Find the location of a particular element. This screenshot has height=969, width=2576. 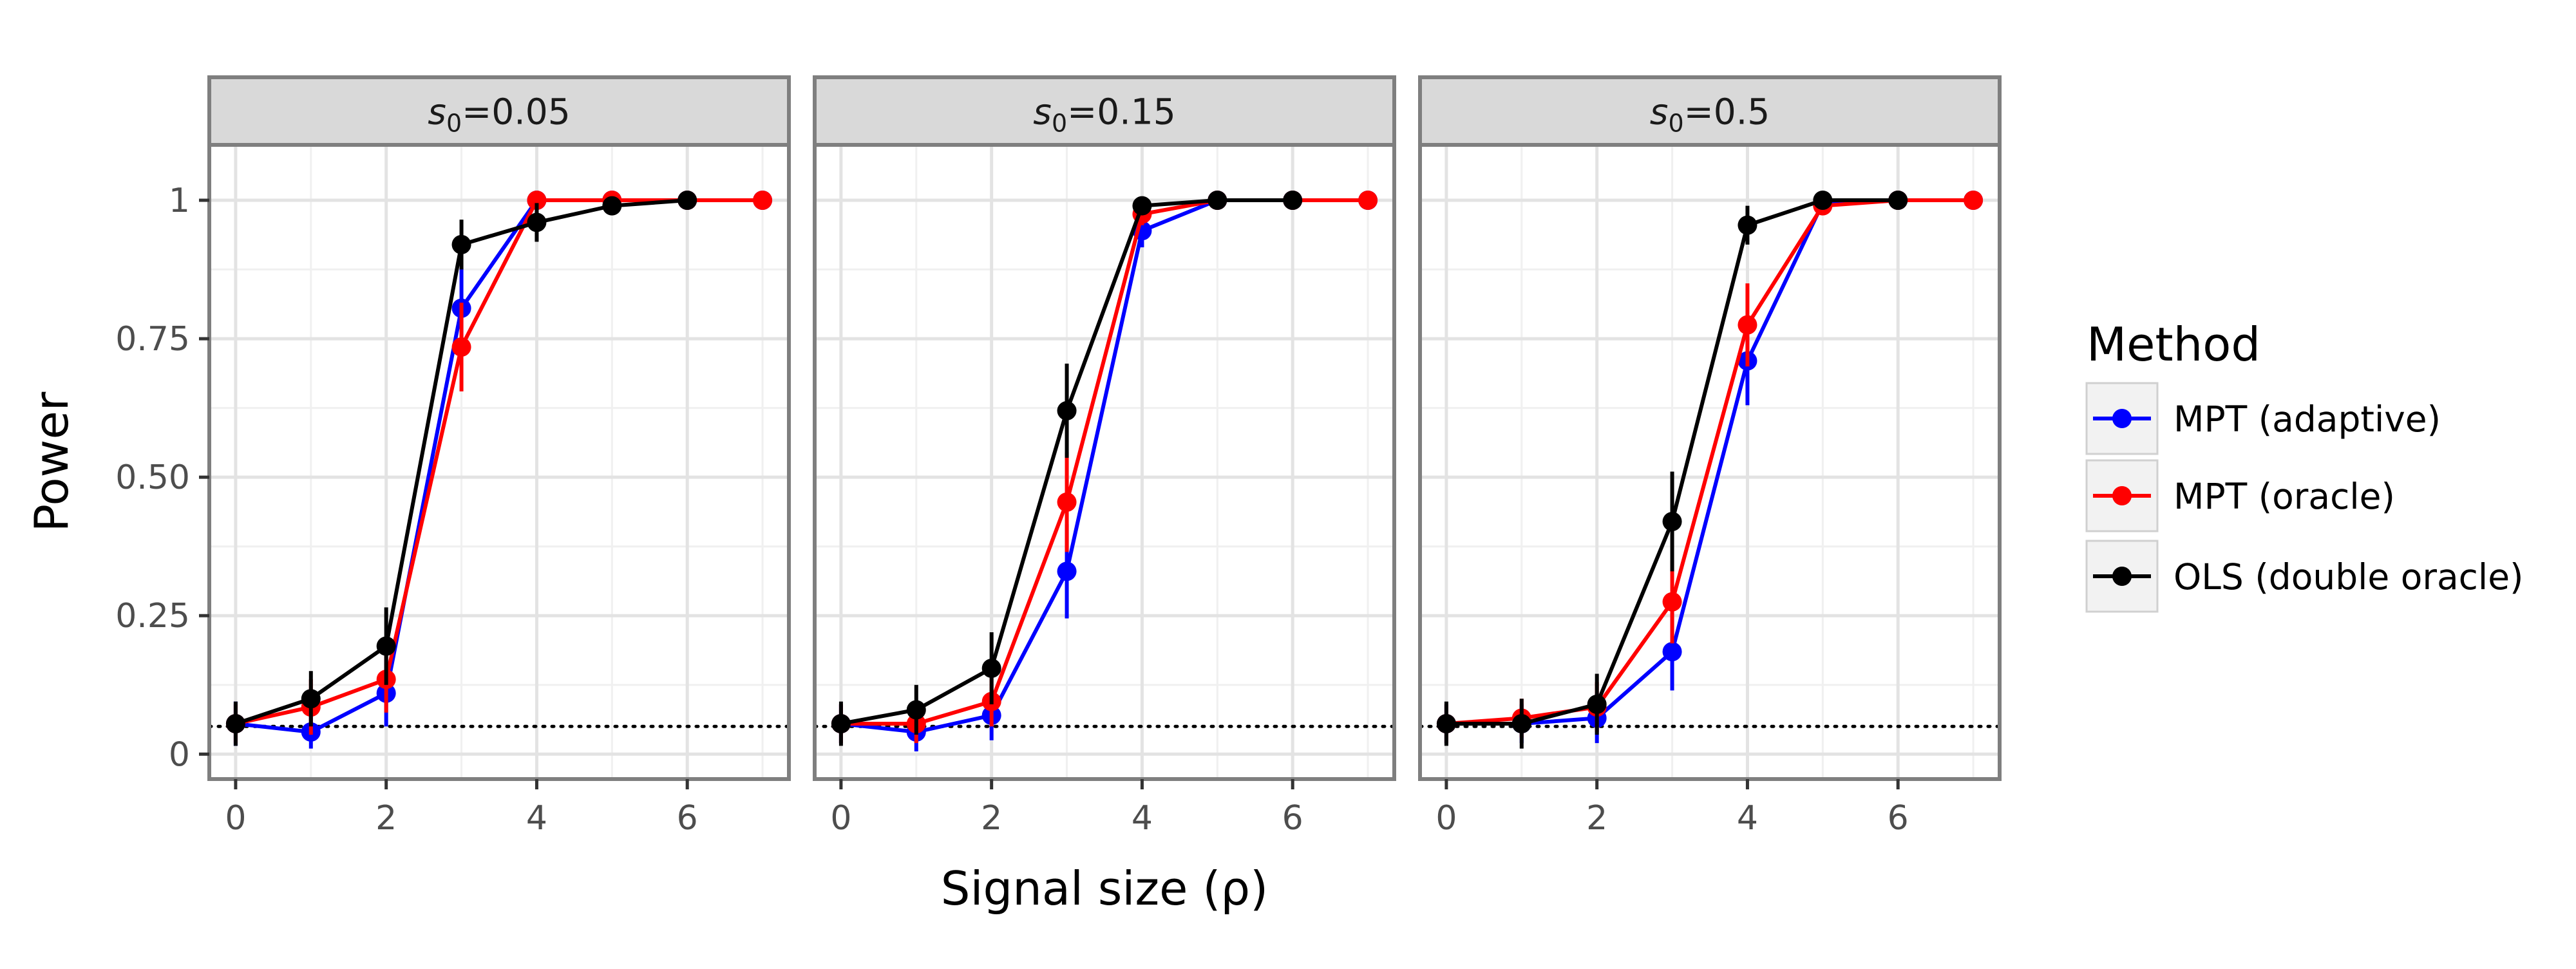

strip-label-value: =0.5 is located at coordinates (1727, 112).